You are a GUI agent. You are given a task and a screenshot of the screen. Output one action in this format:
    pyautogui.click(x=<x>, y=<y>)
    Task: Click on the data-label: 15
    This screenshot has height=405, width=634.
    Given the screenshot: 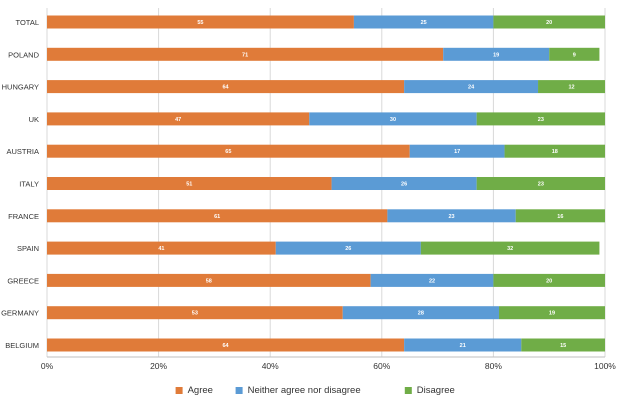 What is the action you would take?
    pyautogui.click(x=563, y=346)
    